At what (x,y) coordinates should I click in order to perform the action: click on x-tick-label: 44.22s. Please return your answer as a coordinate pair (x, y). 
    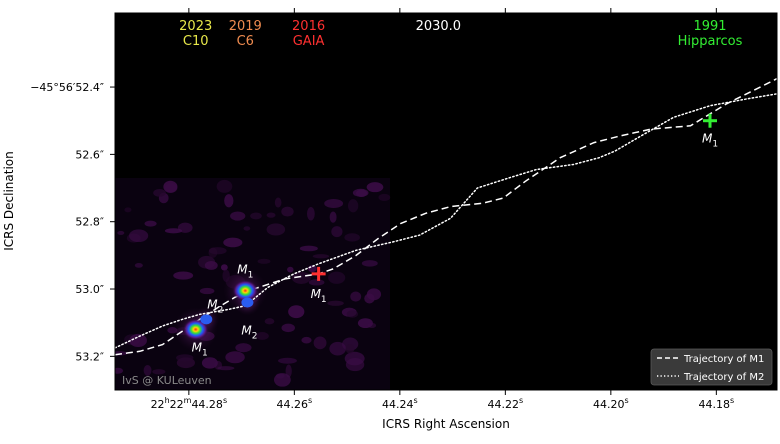
    Looking at the image, I should click on (506, 403).